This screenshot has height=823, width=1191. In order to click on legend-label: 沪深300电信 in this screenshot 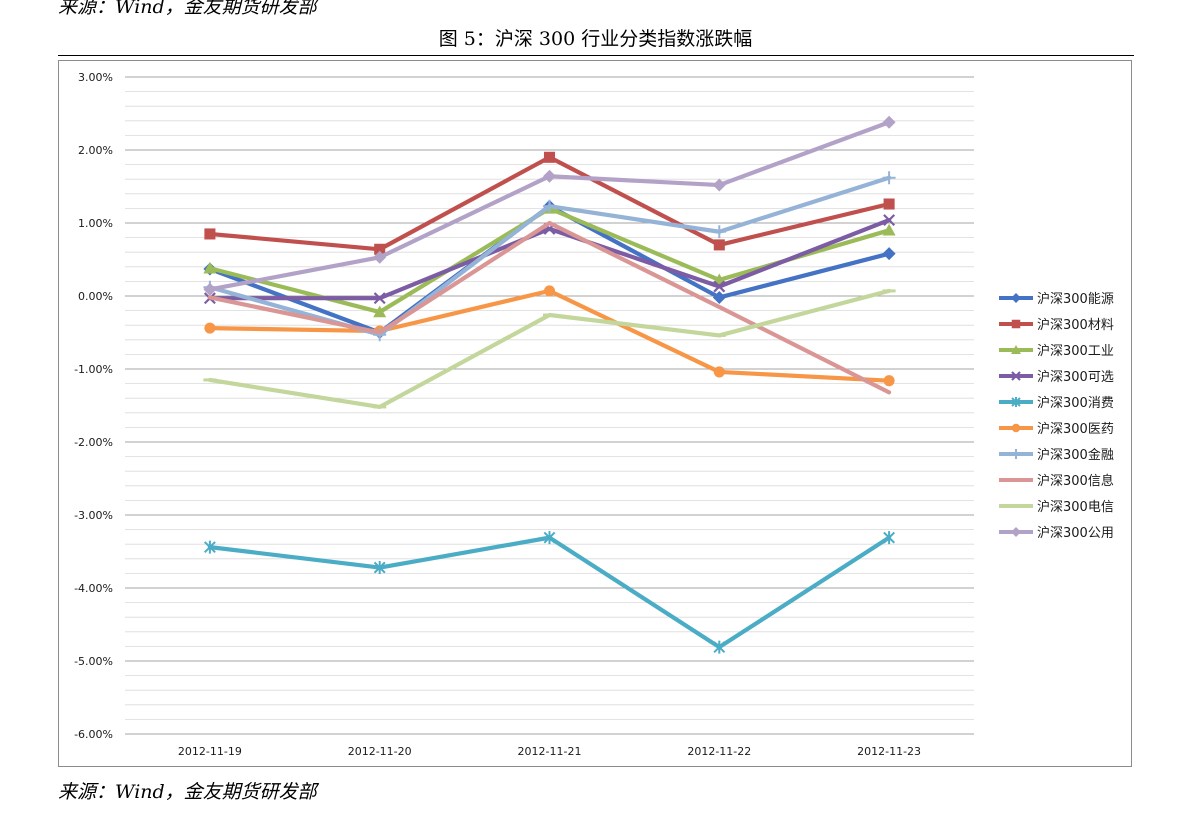, I will do `click(1075, 507)`.